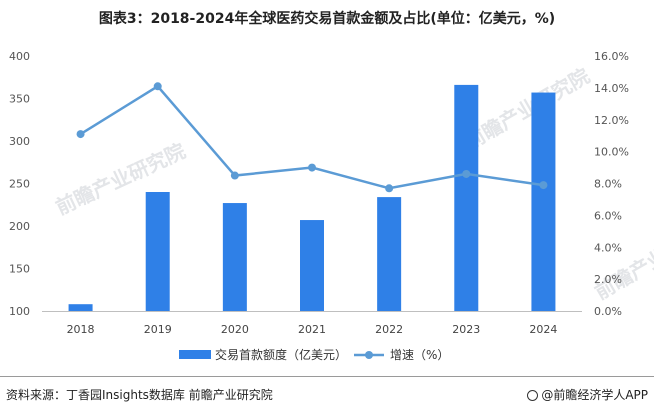 The image size is (654, 414). What do you see at coordinates (81, 329) in the screenshot?
I see `x-tick-label: 2018` at bounding box center [81, 329].